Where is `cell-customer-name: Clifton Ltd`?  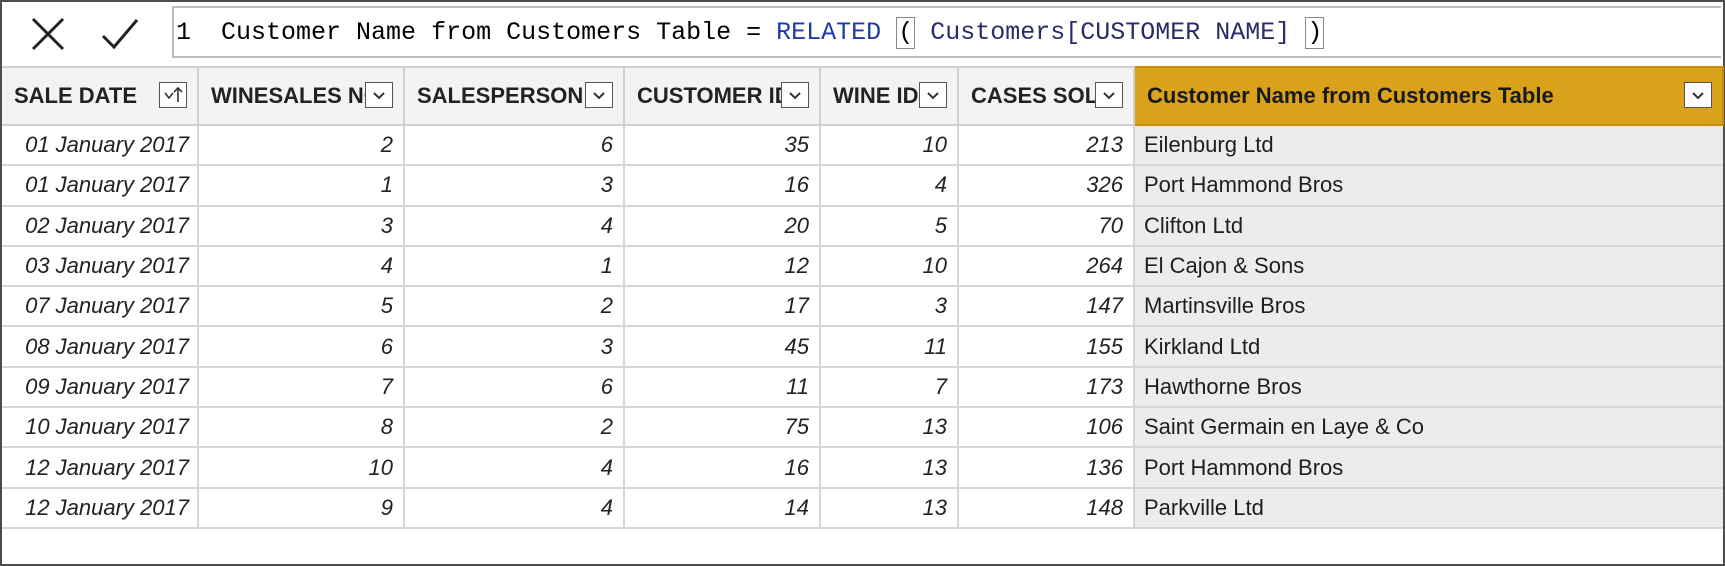
cell-customer-name: Clifton Ltd is located at coordinates (1428, 226).